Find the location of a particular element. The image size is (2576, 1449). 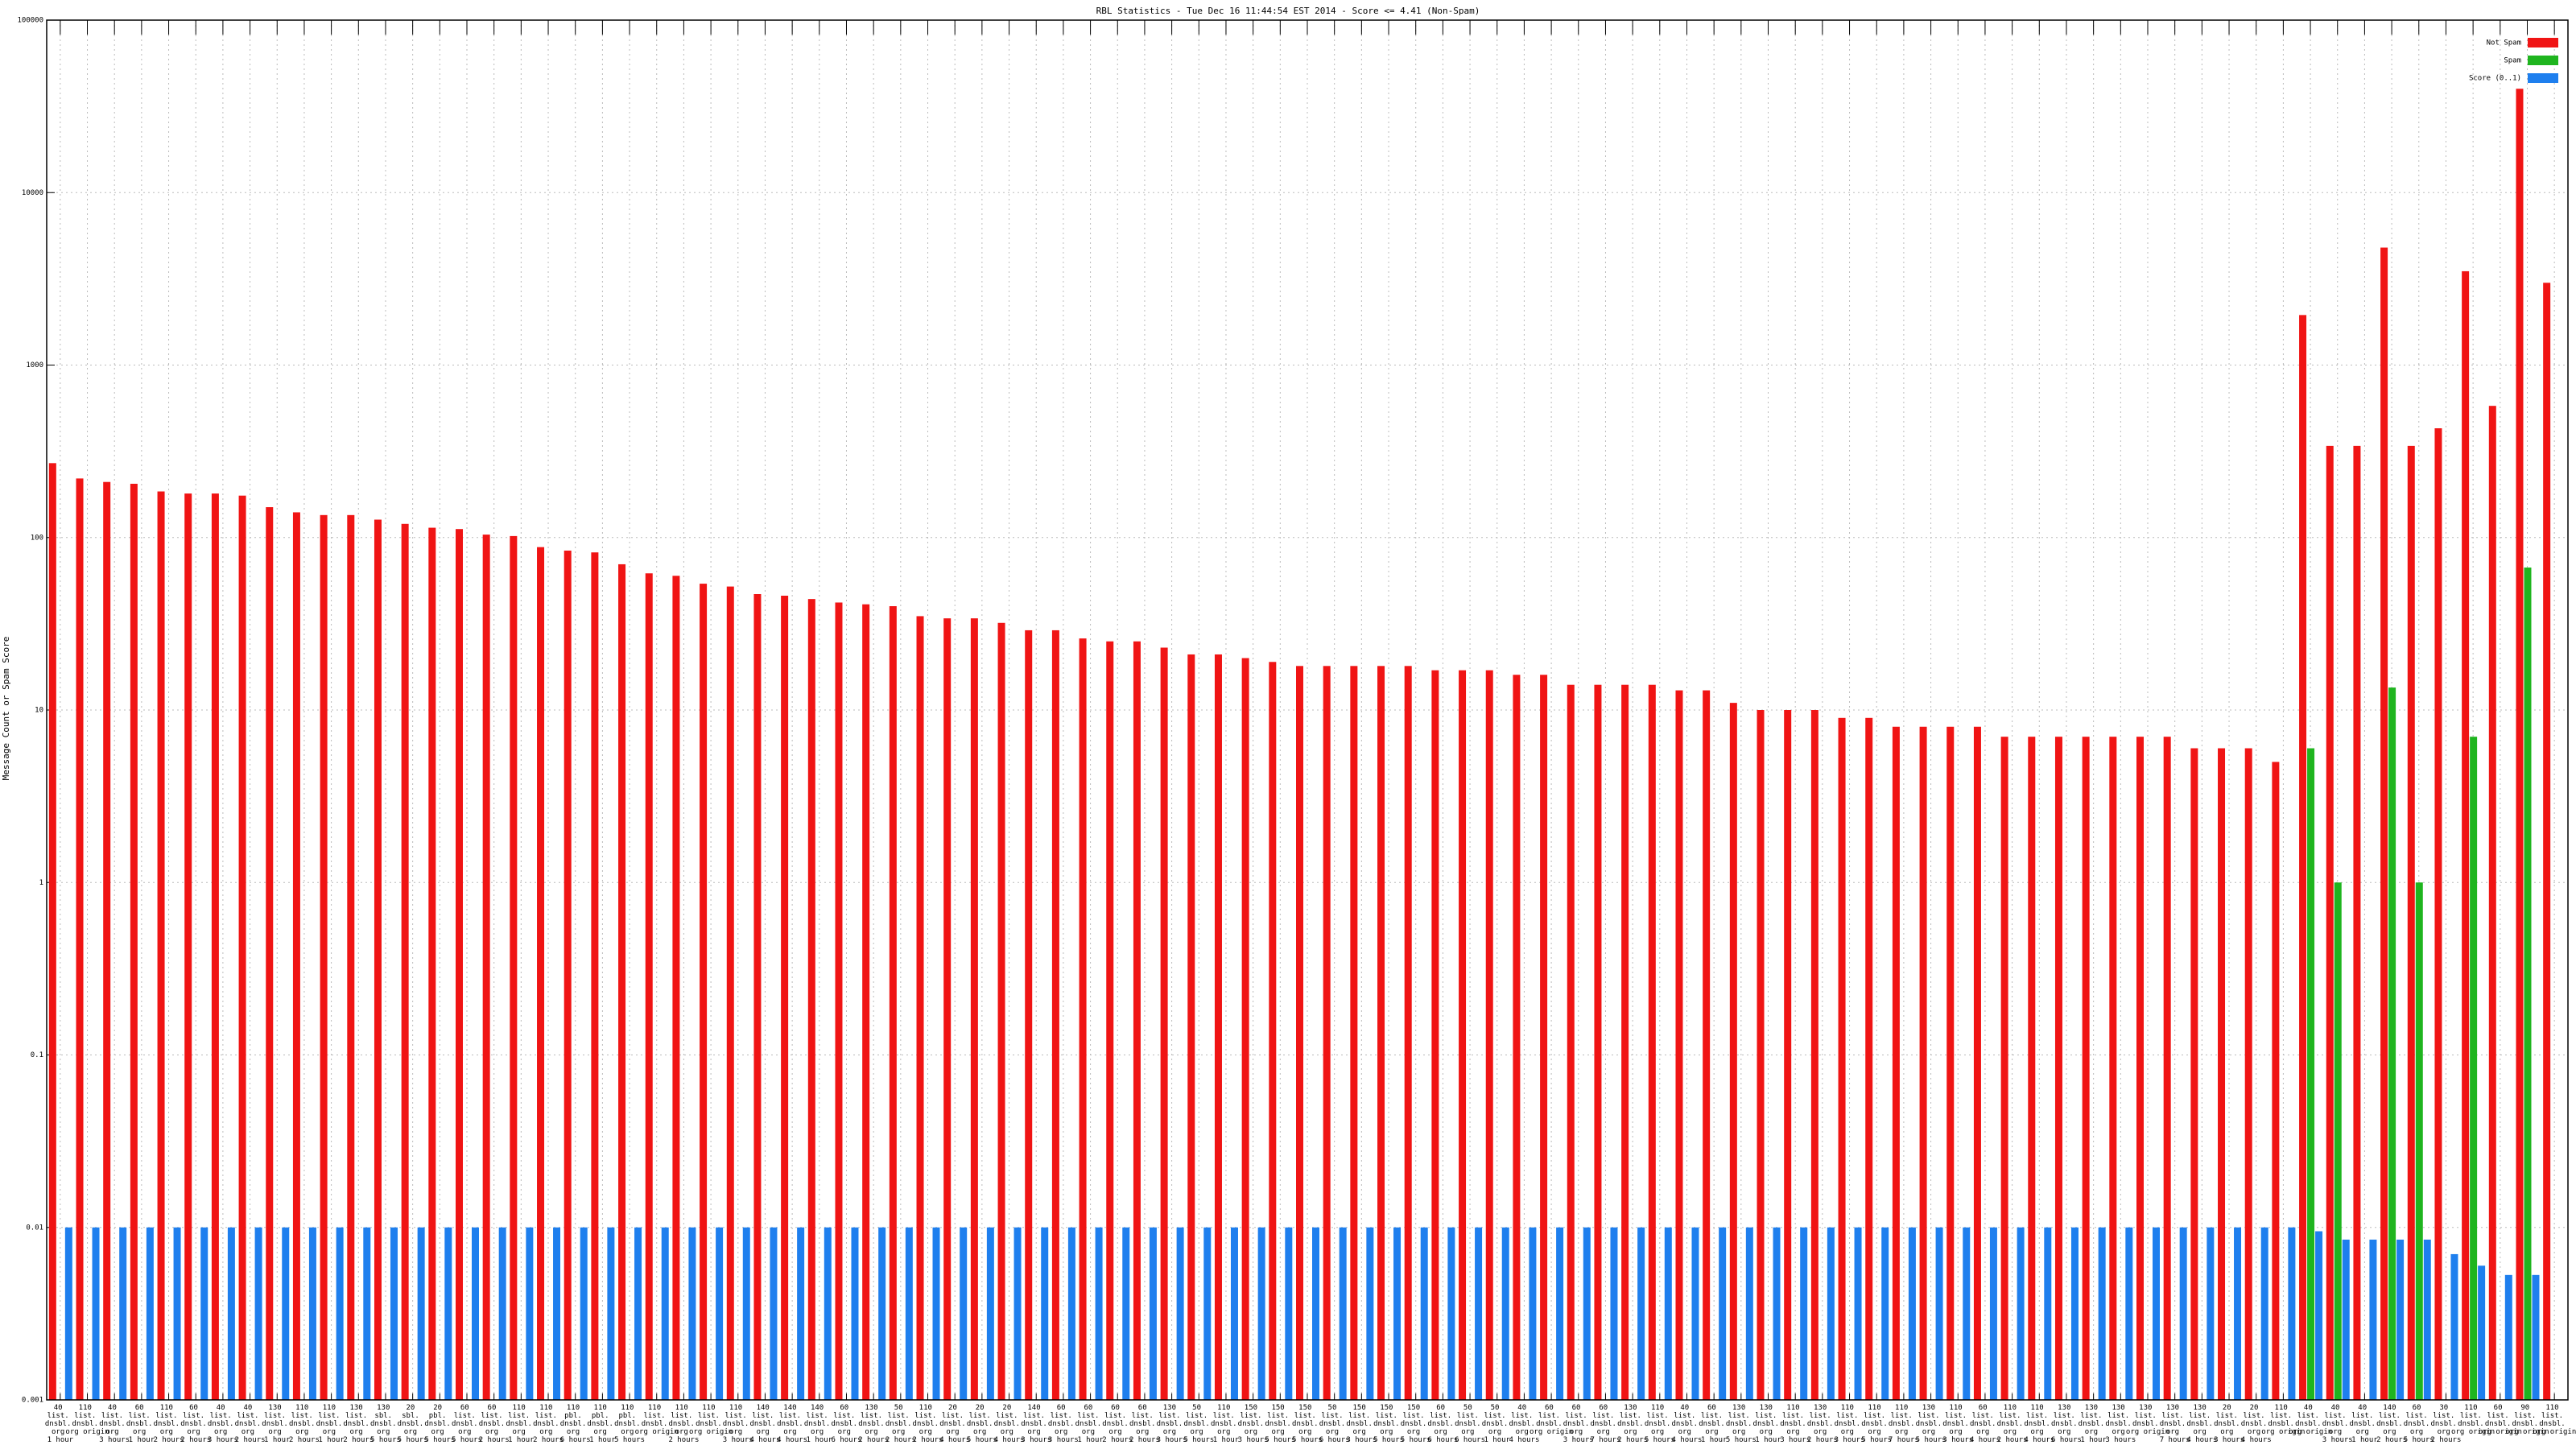

x-tick-label: 60 list. dnsbl. org 5 hours is located at coordinates (2419, 1424).